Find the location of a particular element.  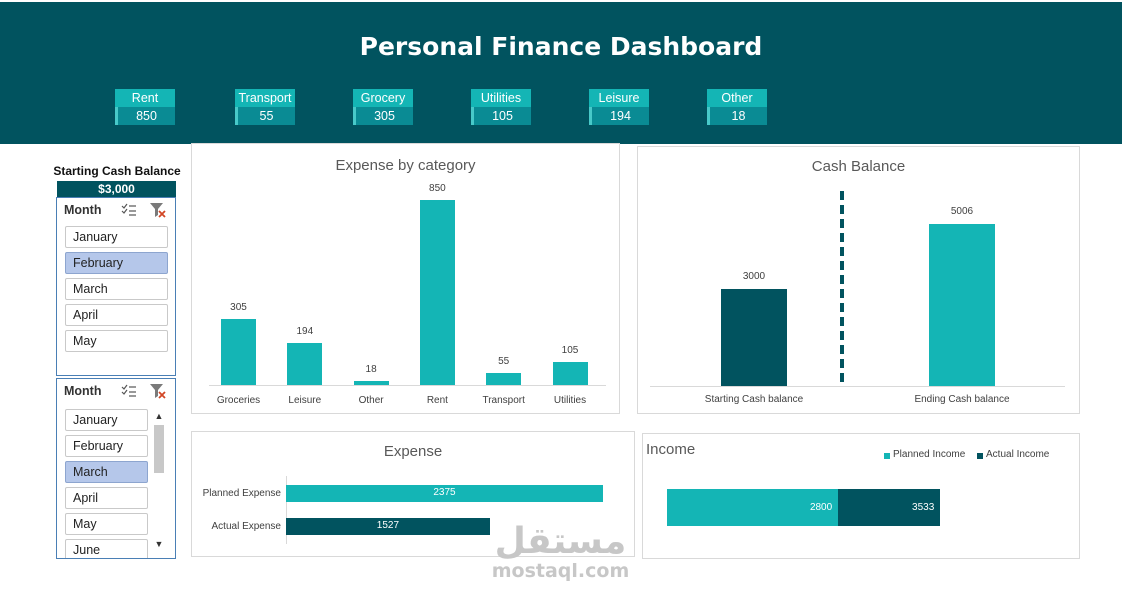

starting-cash-value: $3,000 is located at coordinates (116, 189).